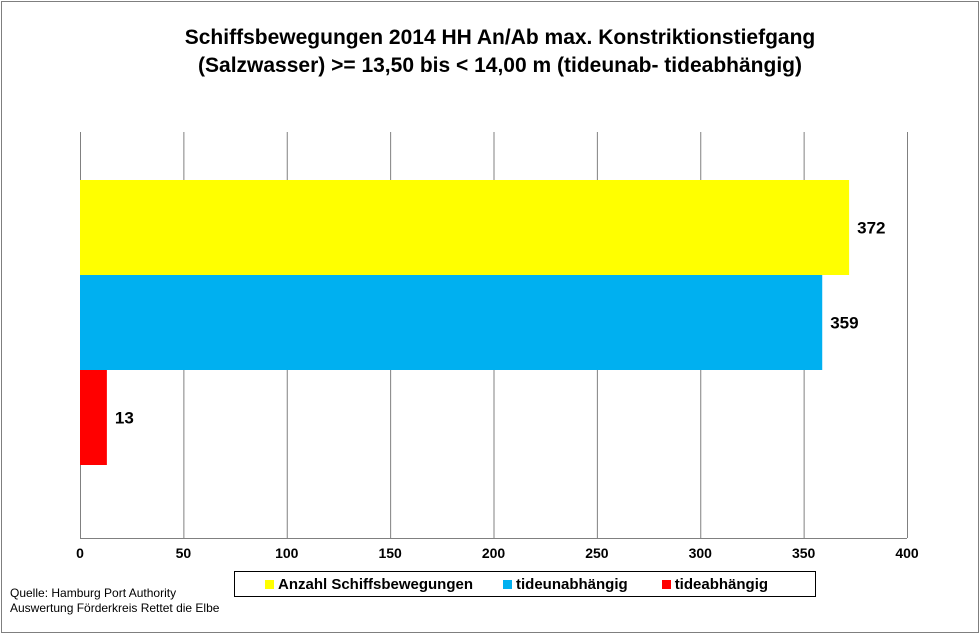  I want to click on legend-swatch-anzahl, so click(269, 584).